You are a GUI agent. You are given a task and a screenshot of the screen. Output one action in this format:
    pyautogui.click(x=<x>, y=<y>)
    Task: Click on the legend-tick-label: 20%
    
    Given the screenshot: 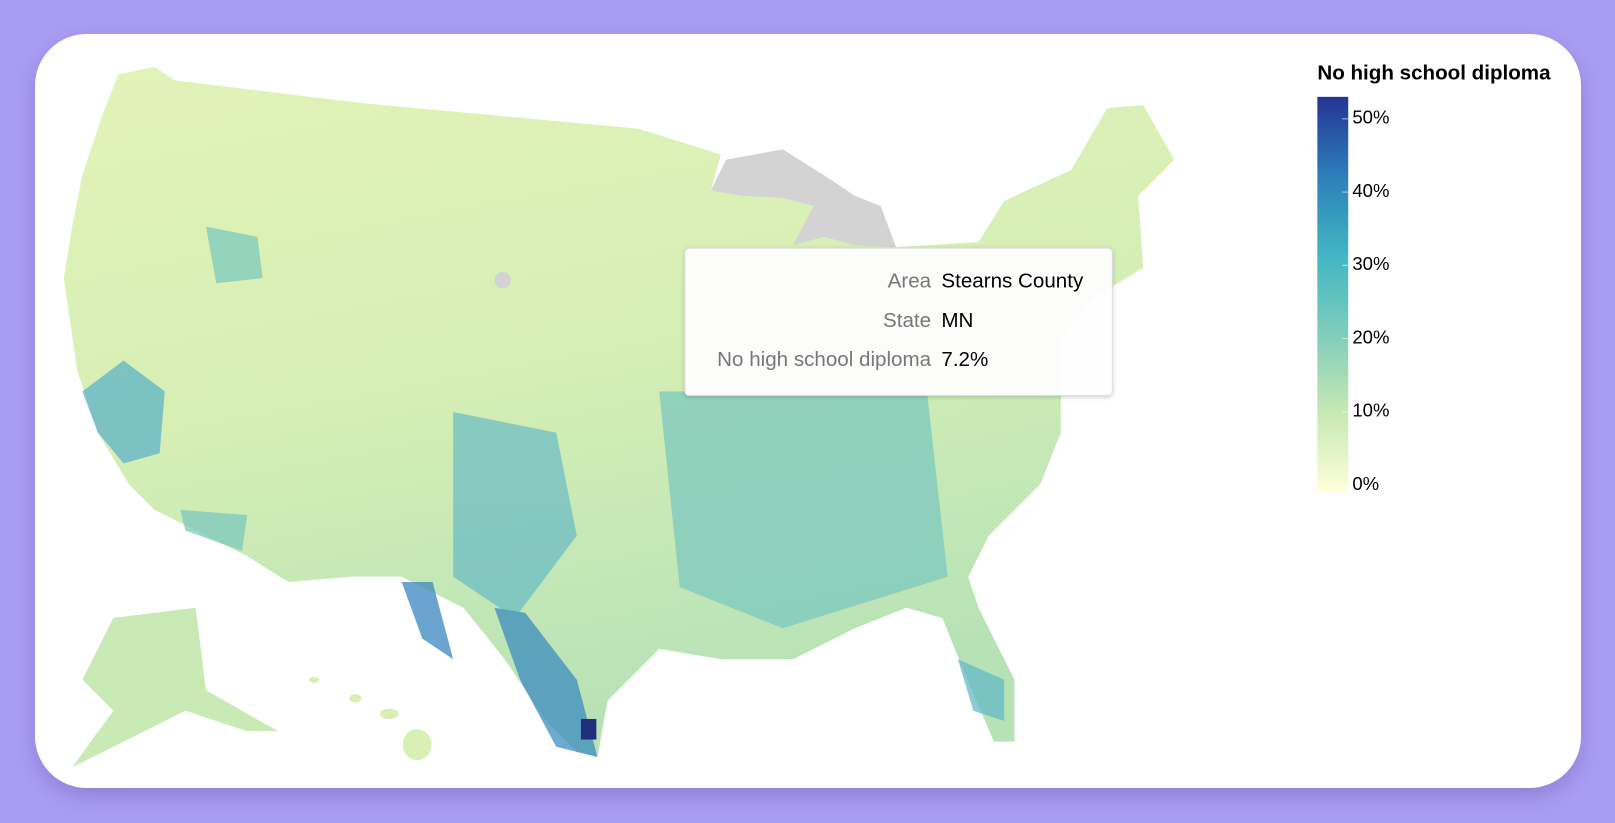 What is the action you would take?
    pyautogui.click(x=1370, y=336)
    